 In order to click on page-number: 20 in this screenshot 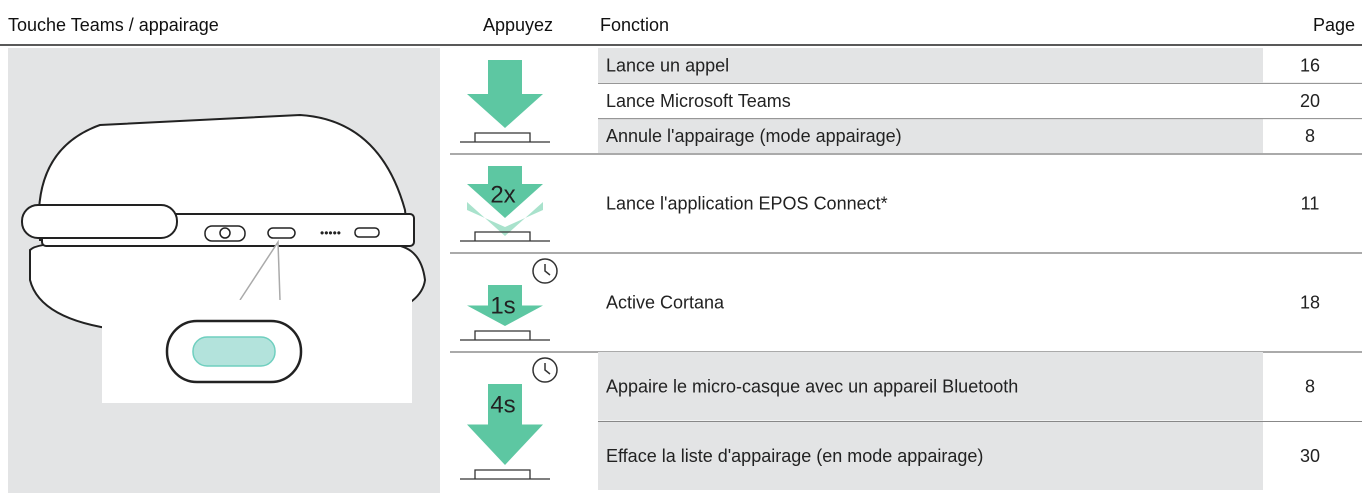, I will do `click(1310, 101)`.